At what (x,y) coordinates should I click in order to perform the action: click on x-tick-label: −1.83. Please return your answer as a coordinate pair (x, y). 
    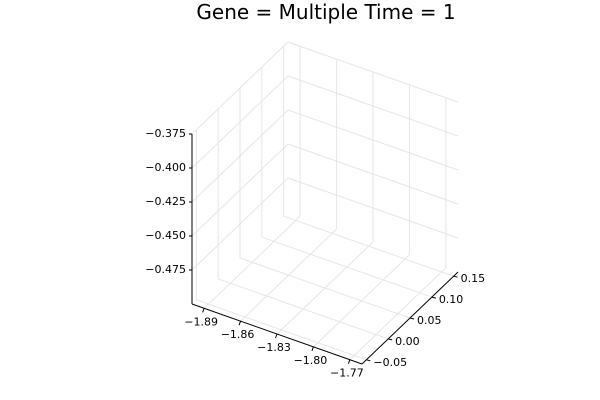
    Looking at the image, I should click on (274, 347).